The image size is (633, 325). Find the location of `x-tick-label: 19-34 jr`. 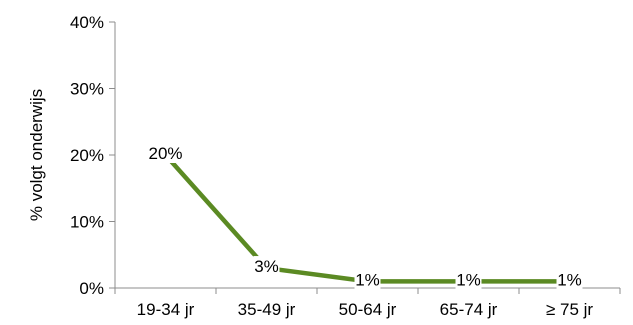

x-tick-label: 19-34 jr is located at coordinates (166, 309).